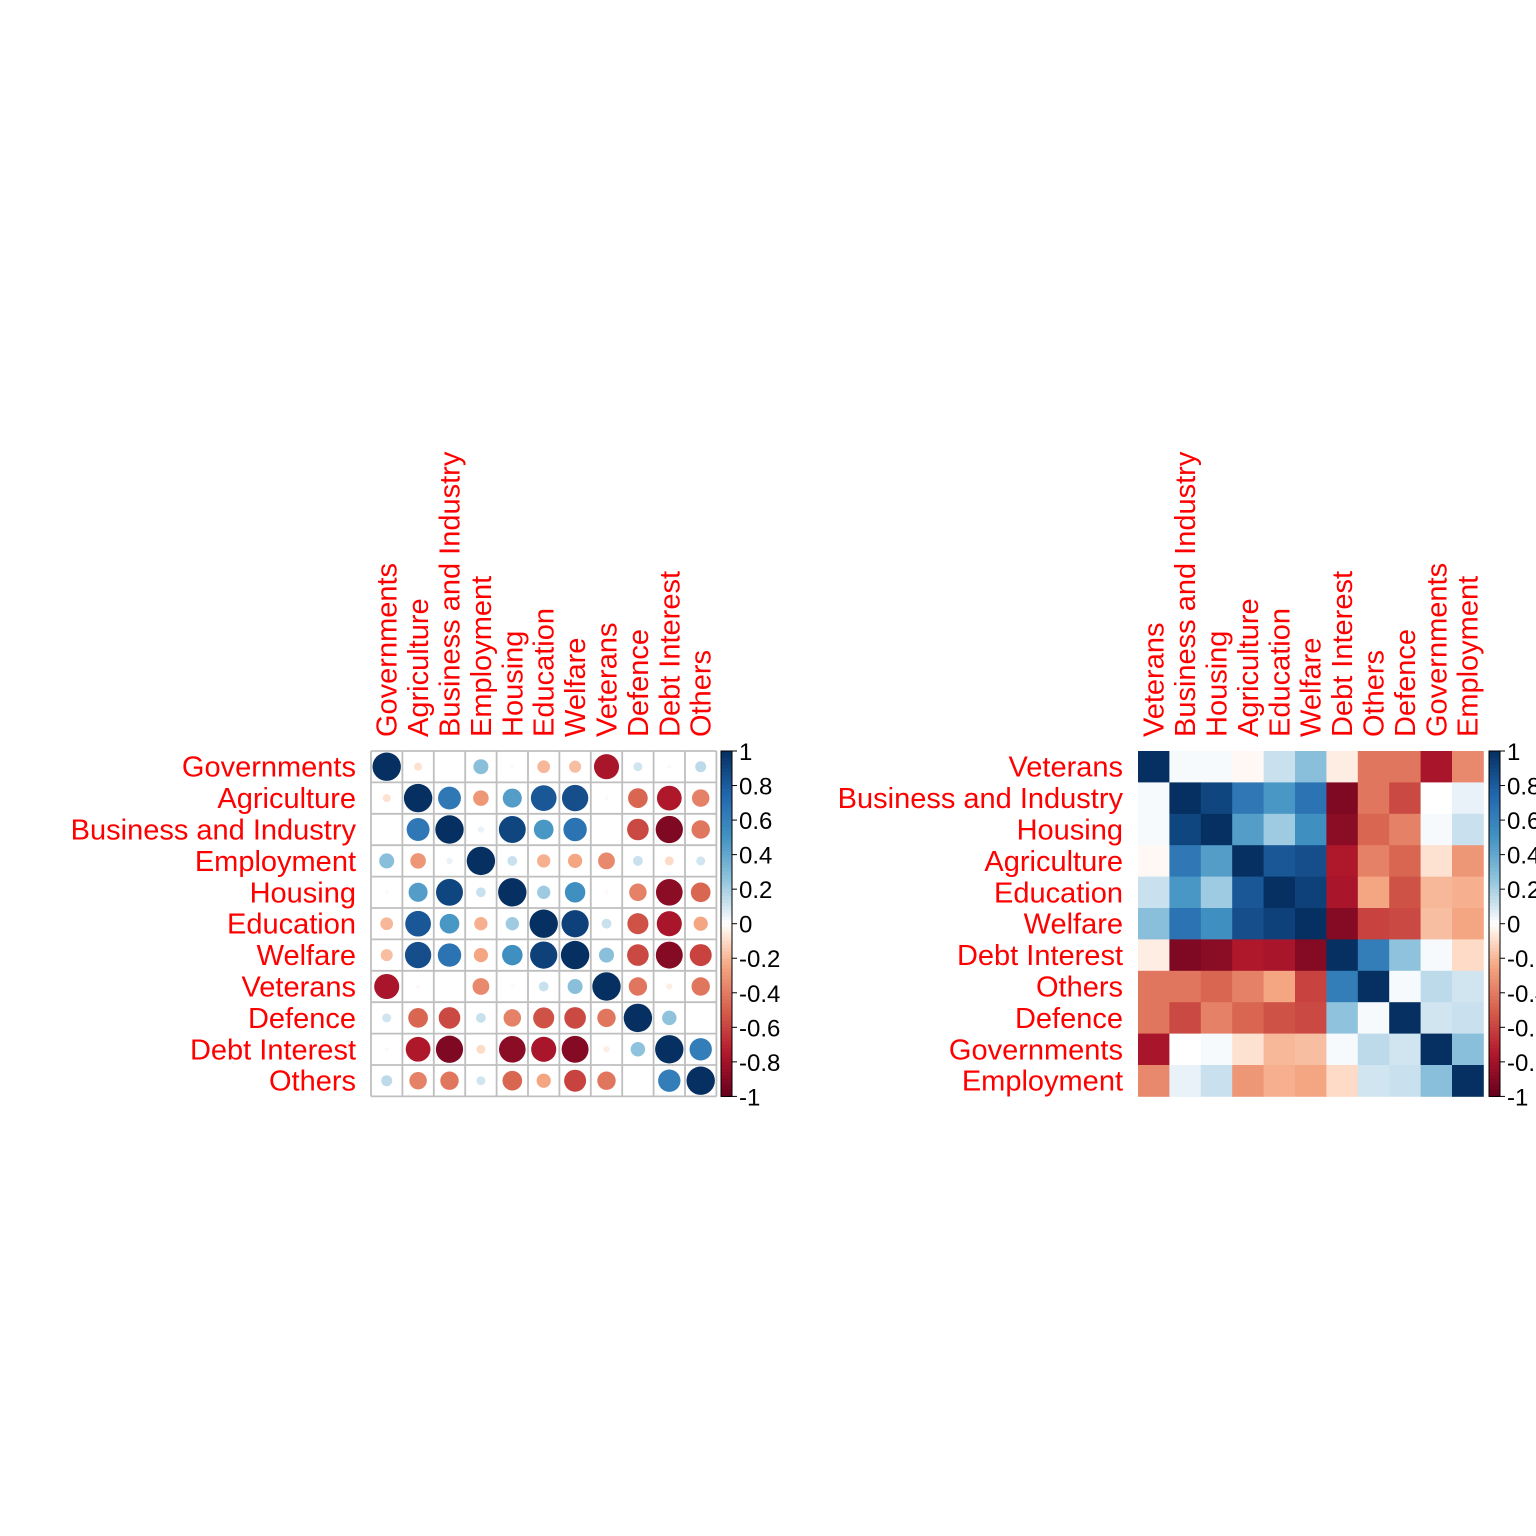 The width and height of the screenshot is (1536, 1536). Describe the element at coordinates (1248, 798) in the screenshot. I see `cell-business-and-industry-agriculture` at that location.